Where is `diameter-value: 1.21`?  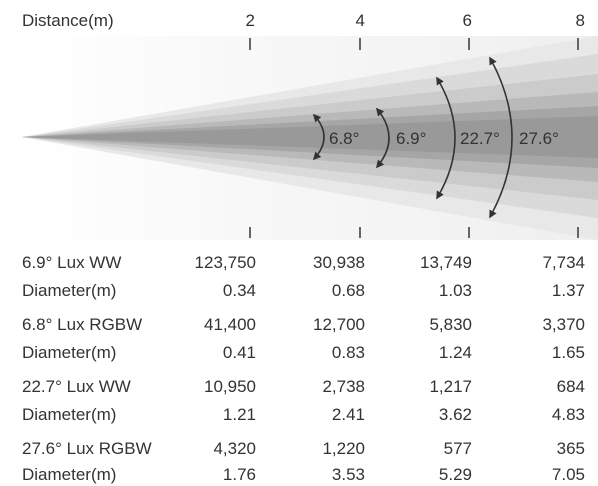 diameter-value: 1.21 is located at coordinates (239, 414).